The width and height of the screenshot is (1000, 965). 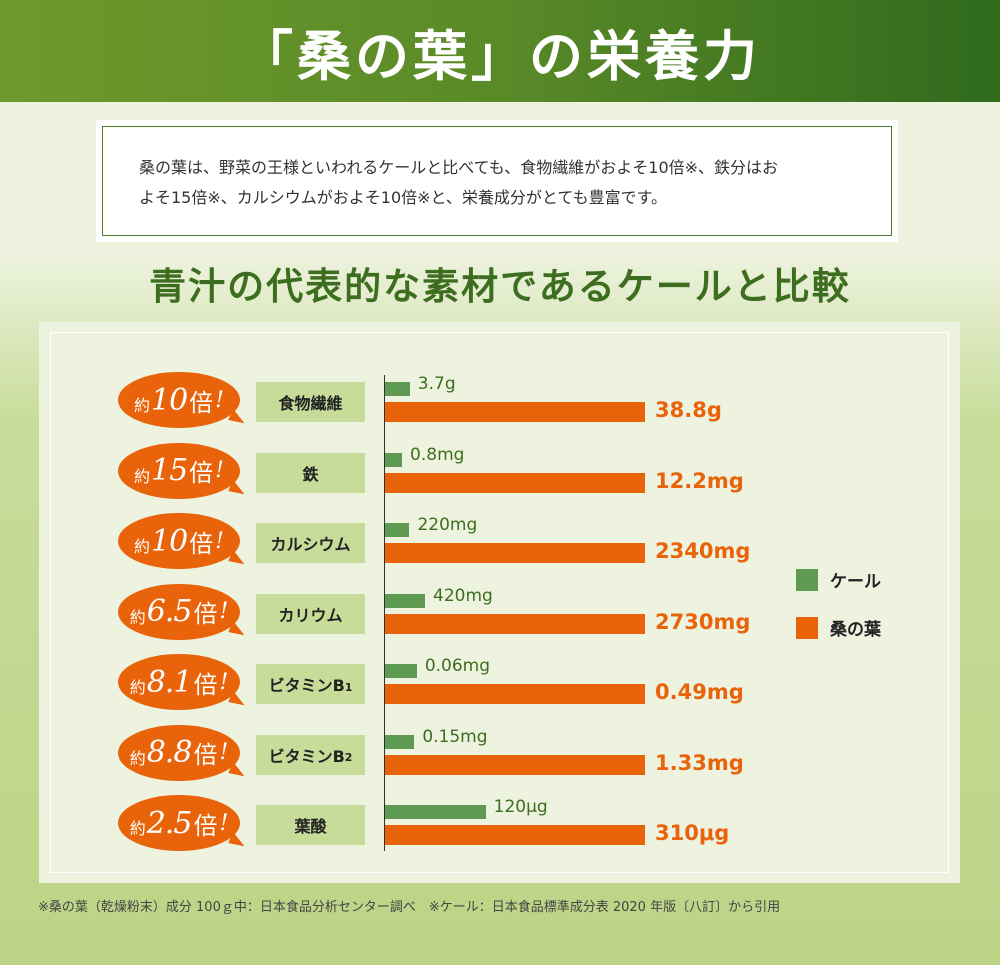 I want to click on category-label: 鉄, so click(x=310, y=472).